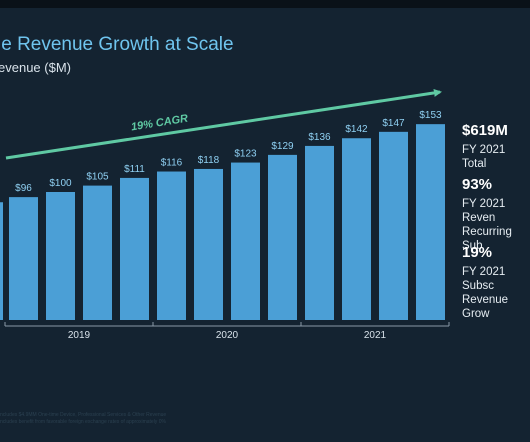  I want to click on x-axis-layer: 2019 2020 2021, so click(227, 331).